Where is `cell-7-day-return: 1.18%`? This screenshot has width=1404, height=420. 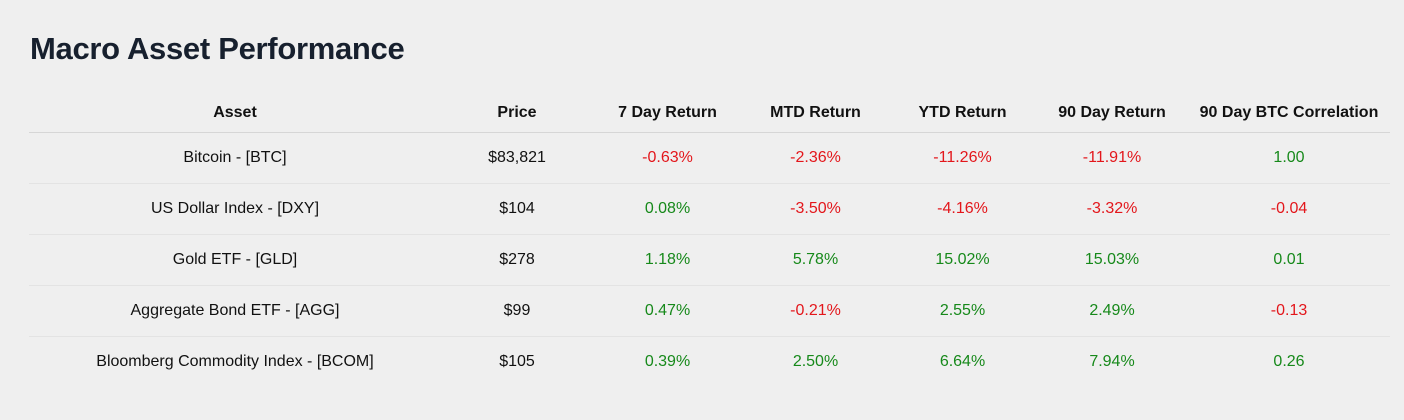
cell-7-day-return: 1.18% is located at coordinates (667, 260).